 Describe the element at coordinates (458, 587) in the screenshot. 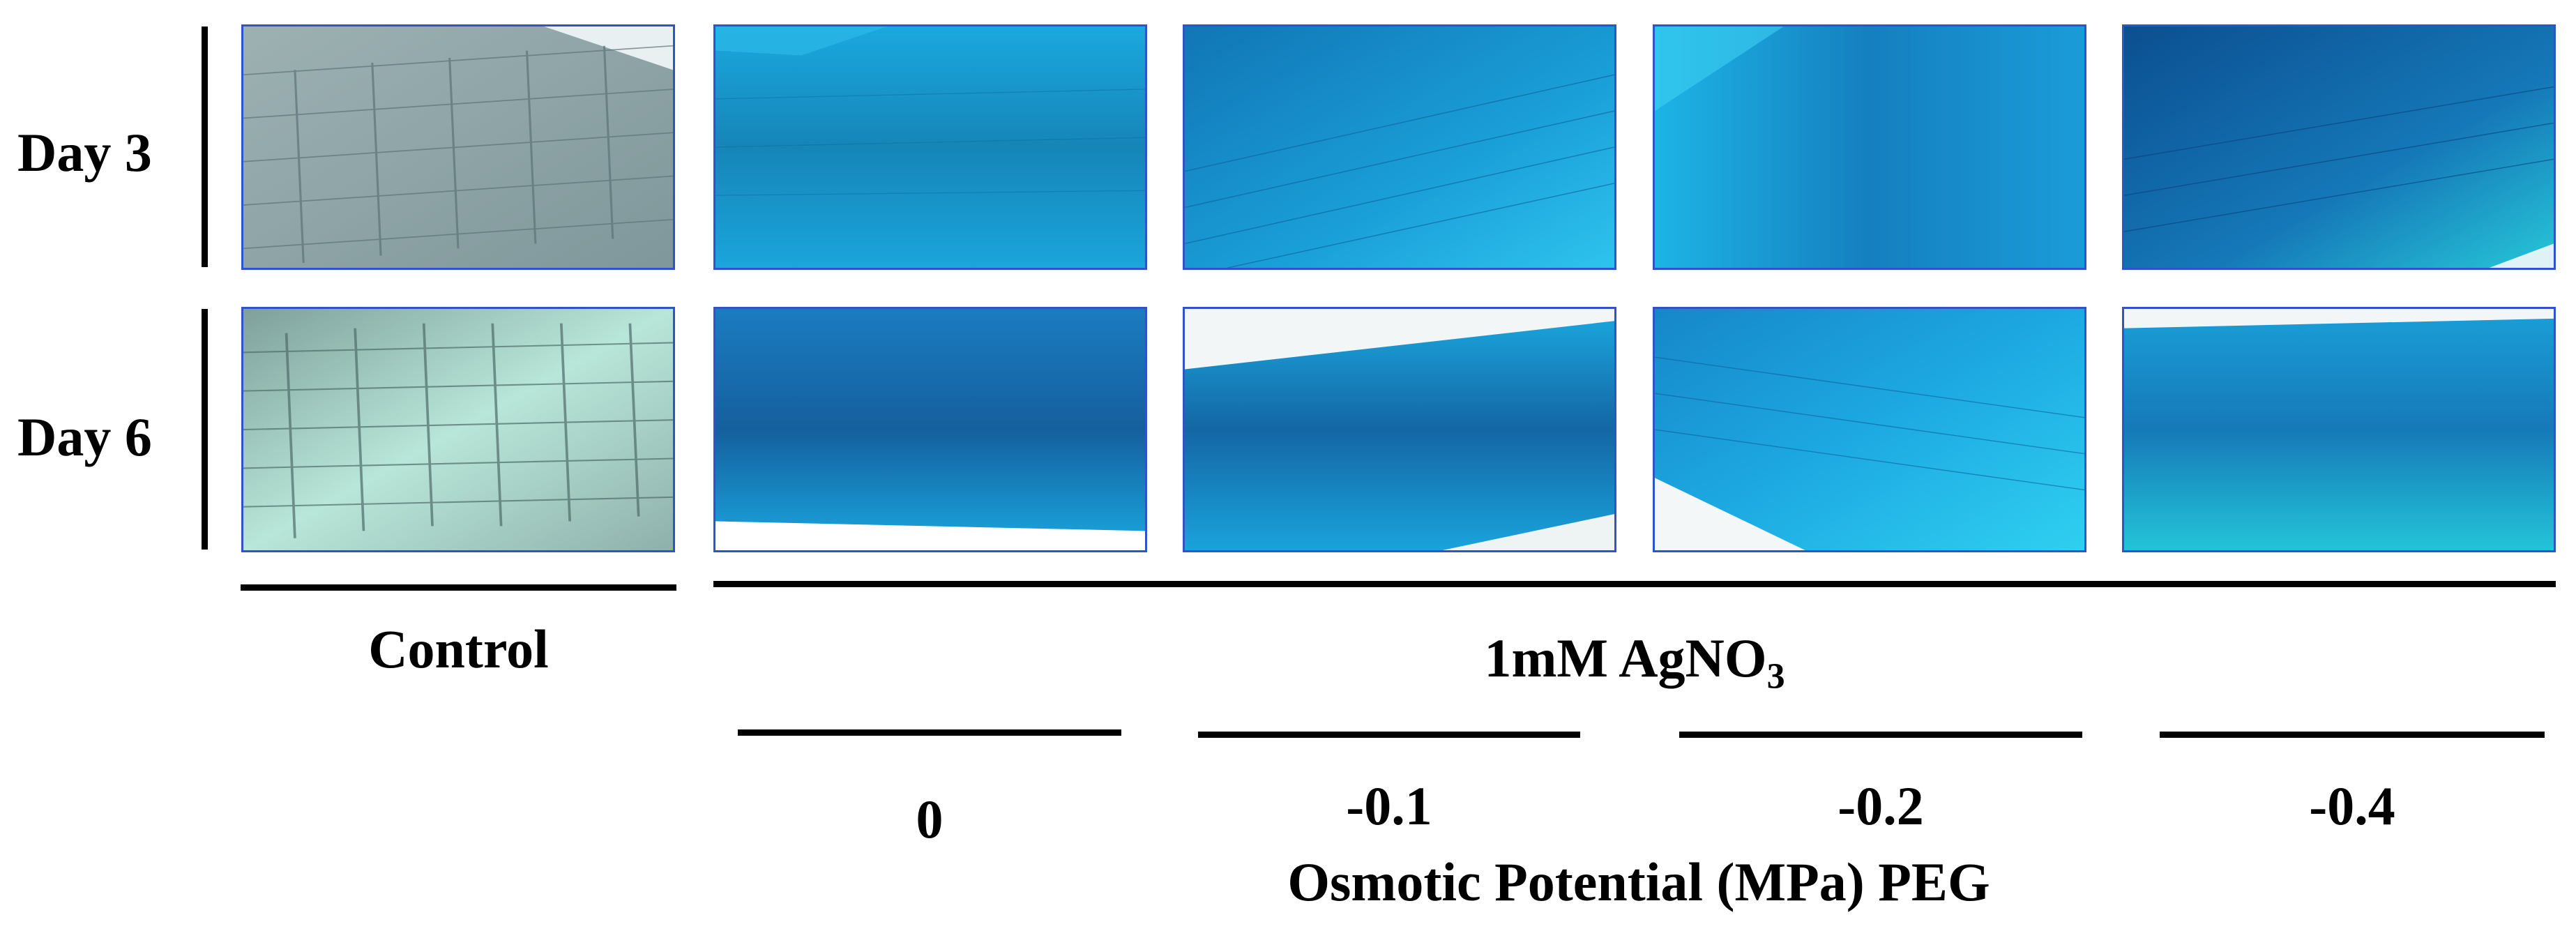

I see `control-bar` at that location.